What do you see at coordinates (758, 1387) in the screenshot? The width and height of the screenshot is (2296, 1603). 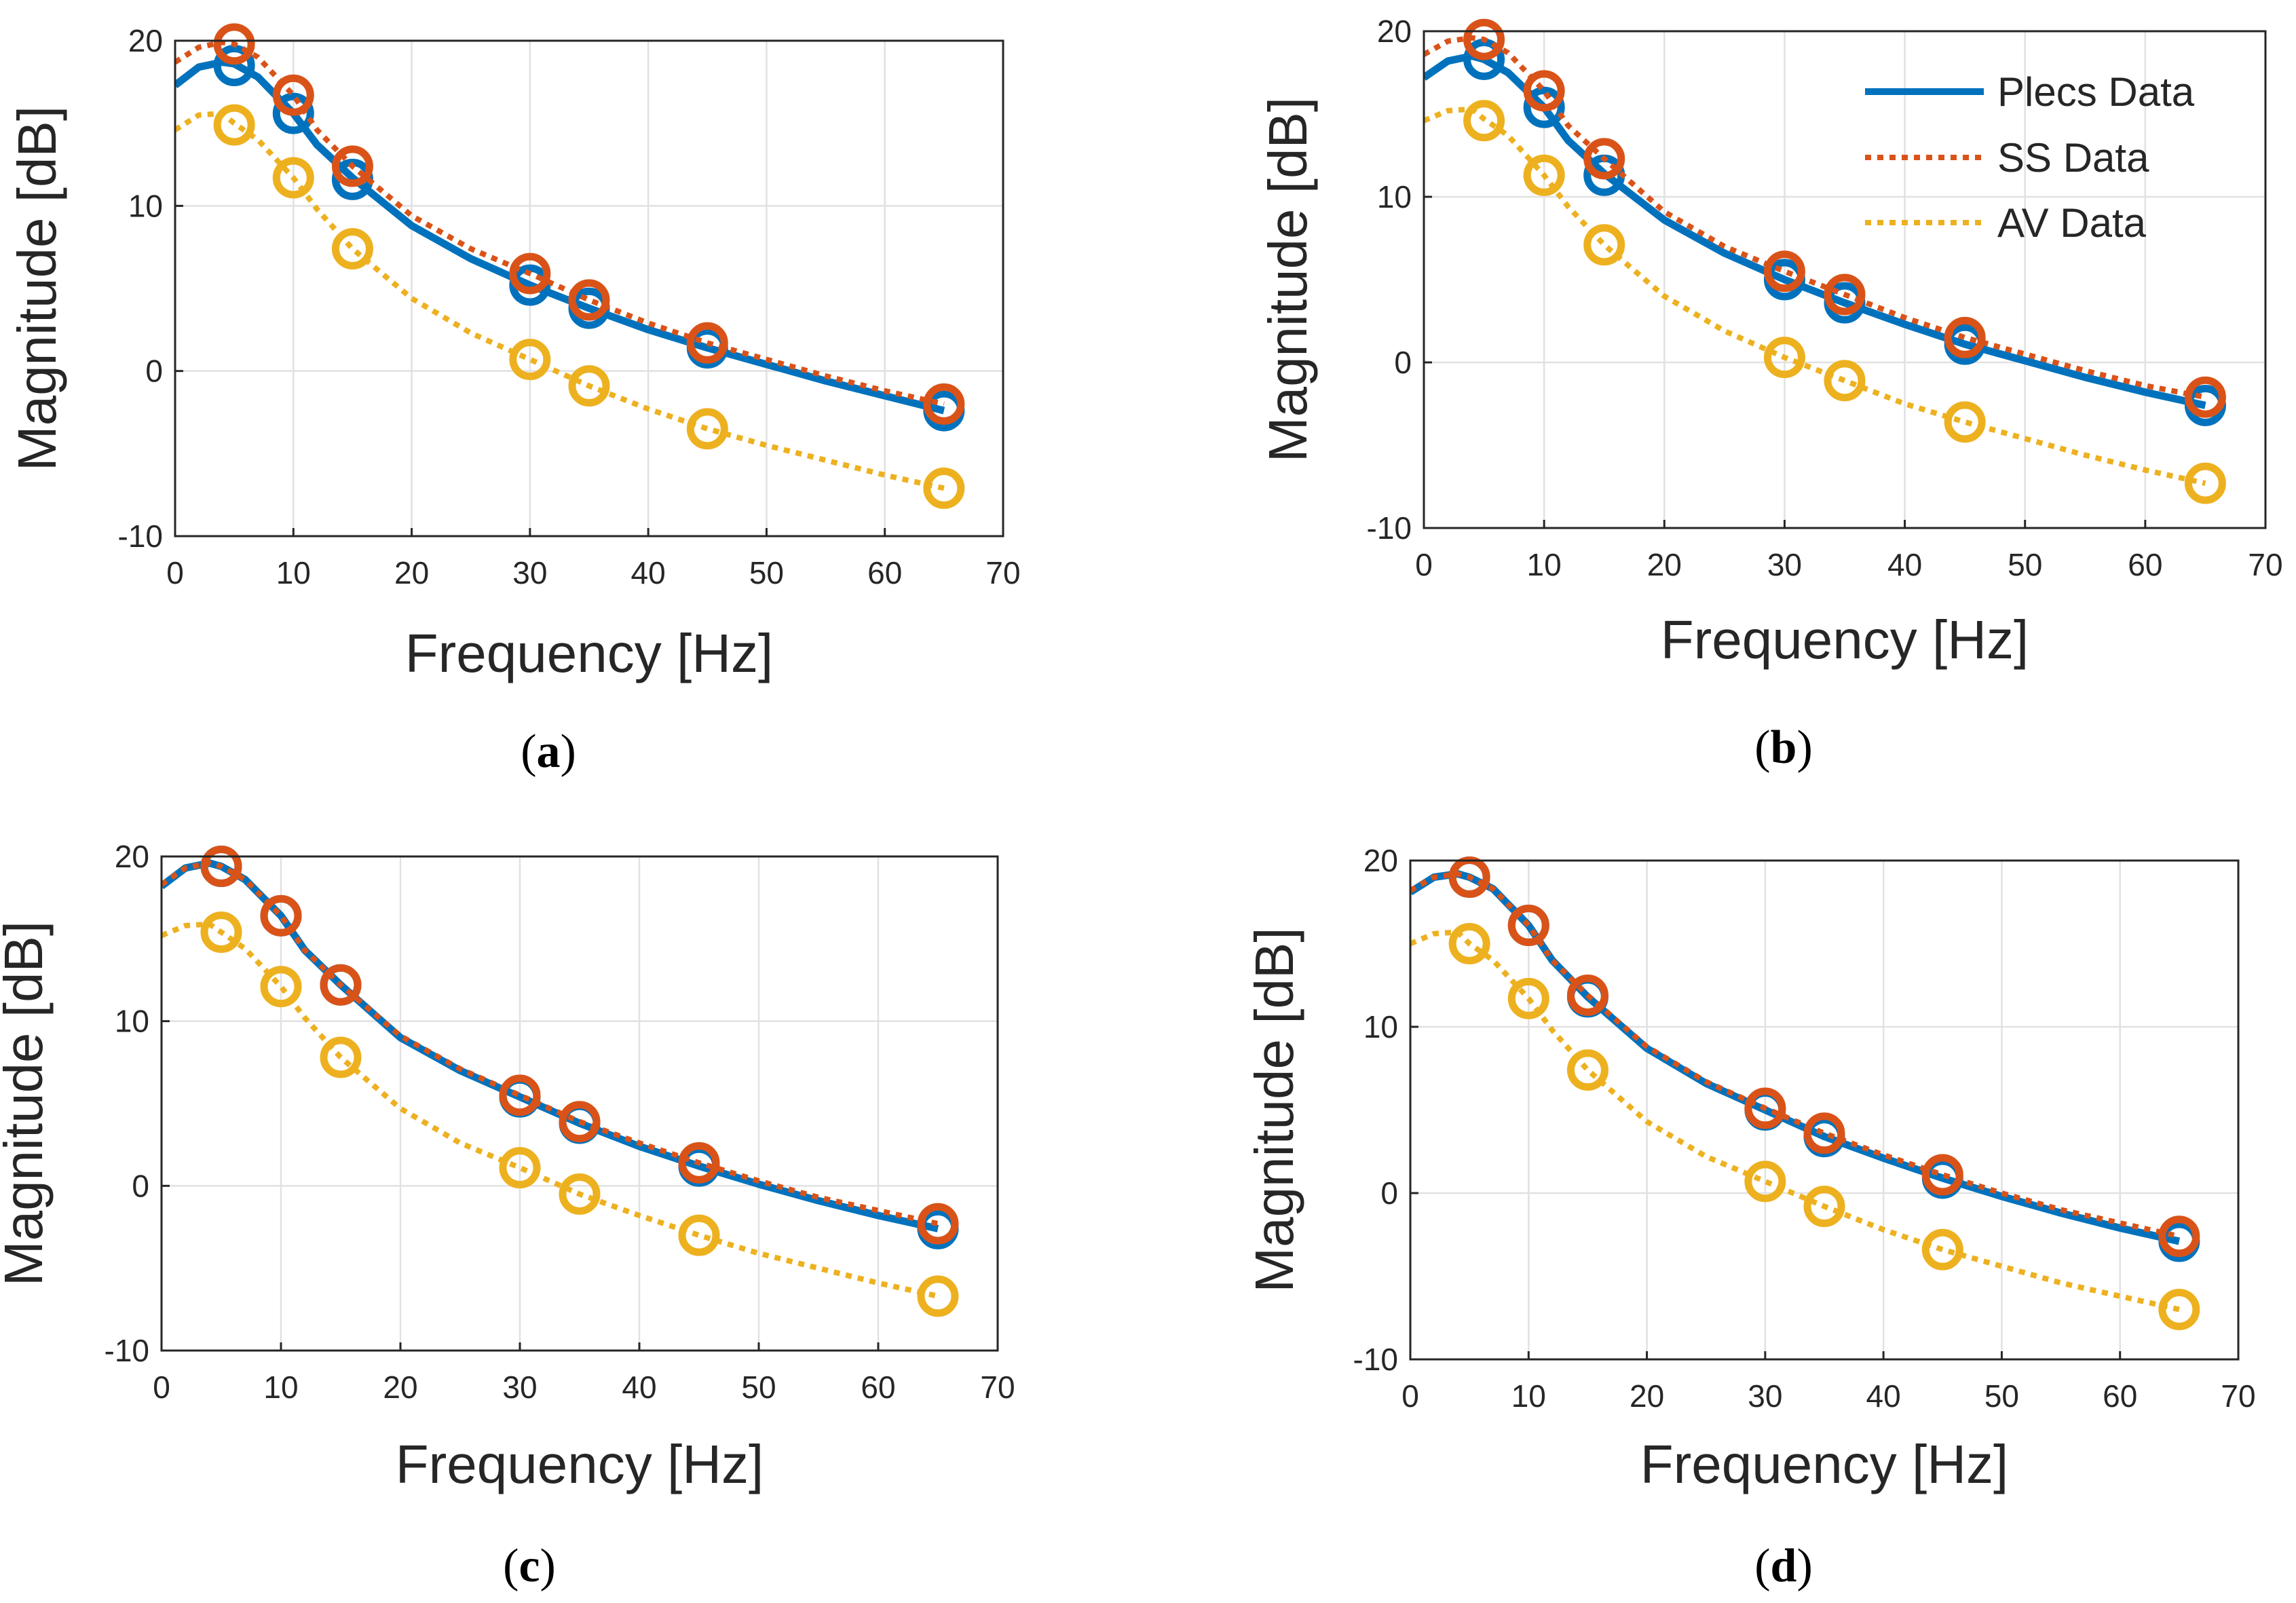 I see `x-tick-label: 50` at bounding box center [758, 1387].